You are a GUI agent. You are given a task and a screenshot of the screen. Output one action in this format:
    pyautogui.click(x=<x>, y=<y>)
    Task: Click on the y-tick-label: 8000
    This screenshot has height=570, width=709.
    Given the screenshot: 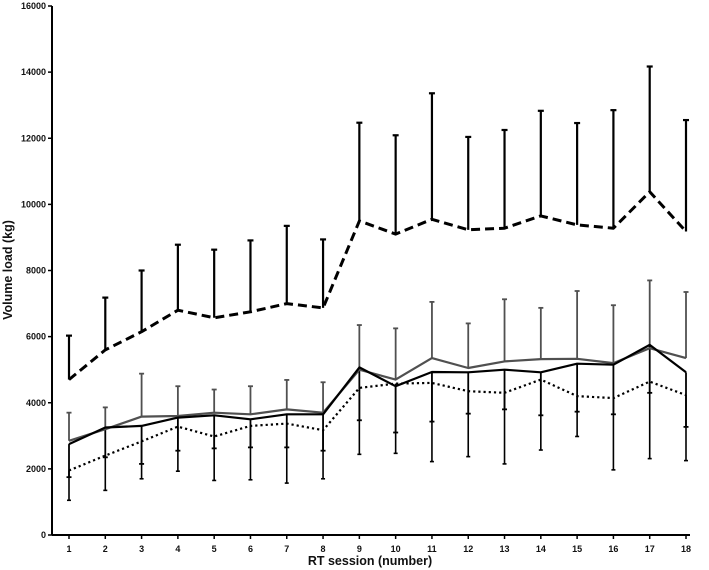 What is the action you would take?
    pyautogui.click(x=36, y=271)
    